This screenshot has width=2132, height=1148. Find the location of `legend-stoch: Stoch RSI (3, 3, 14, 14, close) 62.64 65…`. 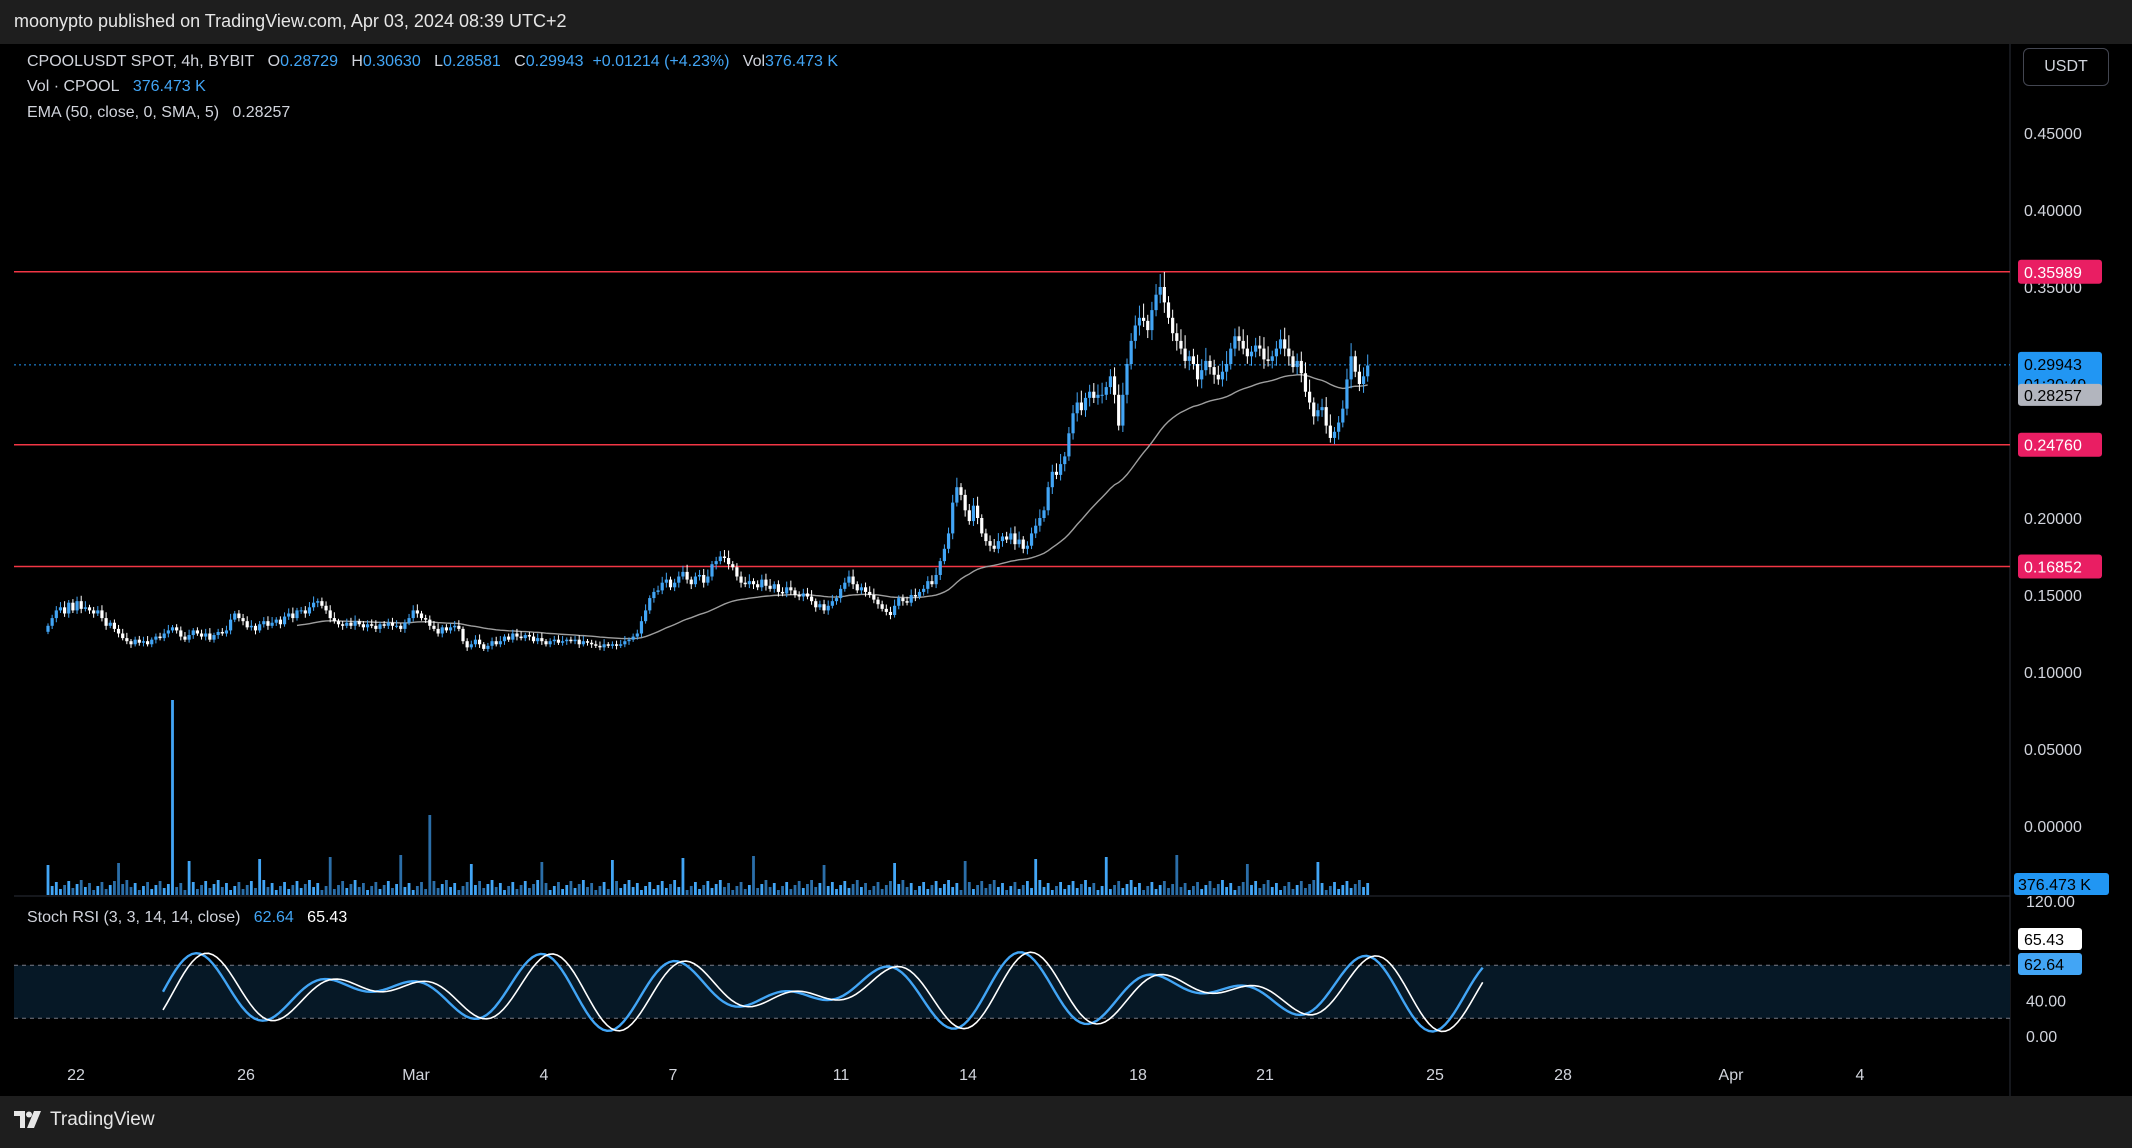

legend-stoch: Stoch RSI (3, 3, 14, 14, close) 62.64 65… is located at coordinates (187, 918).